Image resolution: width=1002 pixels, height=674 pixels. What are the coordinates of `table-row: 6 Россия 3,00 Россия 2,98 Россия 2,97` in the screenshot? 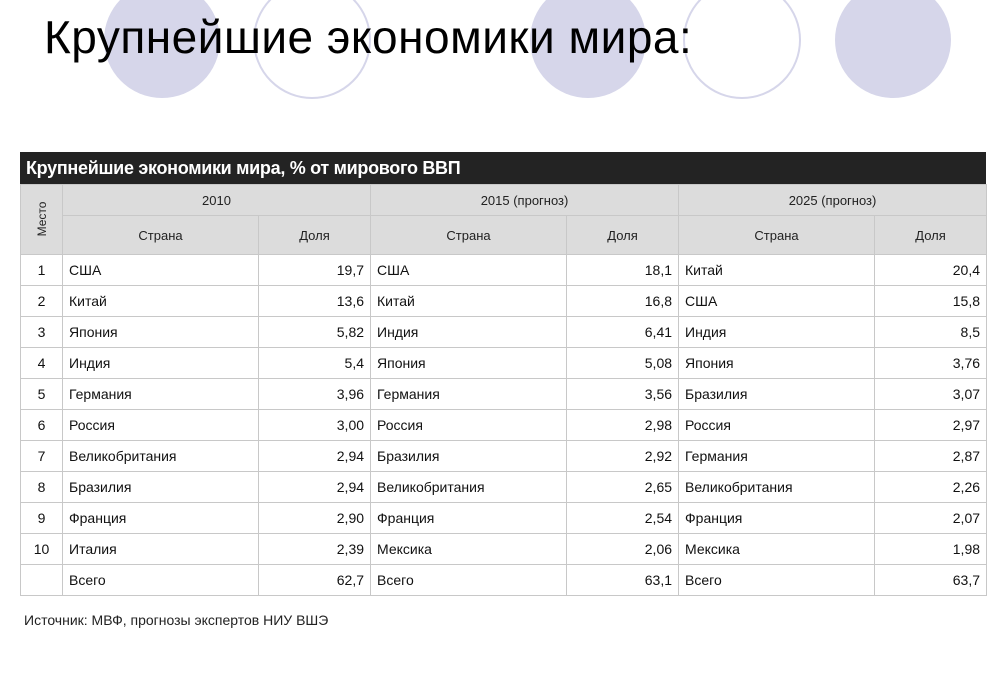 It's located at (504, 425).